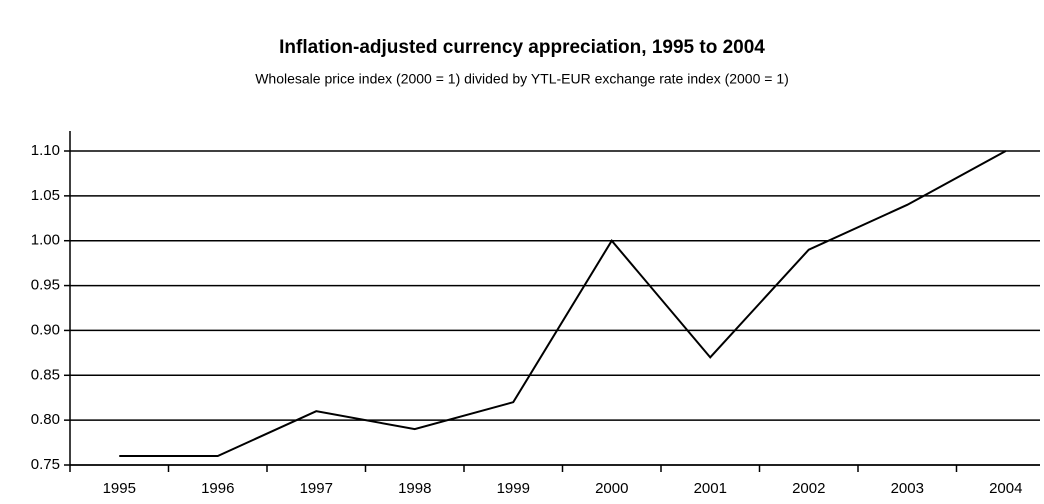 The image size is (1044, 504). I want to click on x-tick-label: 1998, so click(414, 488).